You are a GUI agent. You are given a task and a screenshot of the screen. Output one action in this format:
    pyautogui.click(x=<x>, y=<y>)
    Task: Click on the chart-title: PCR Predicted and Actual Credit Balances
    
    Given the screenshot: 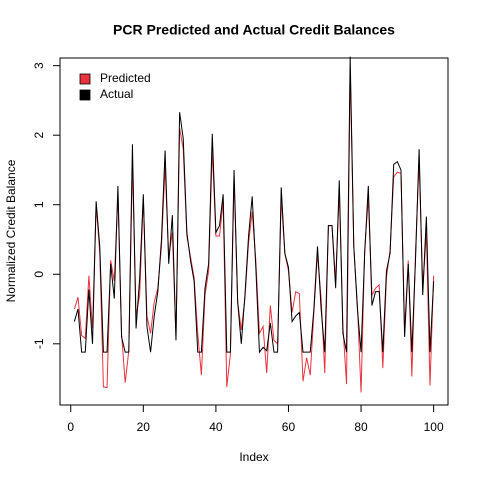 What is the action you would take?
    pyautogui.click(x=254, y=30)
    